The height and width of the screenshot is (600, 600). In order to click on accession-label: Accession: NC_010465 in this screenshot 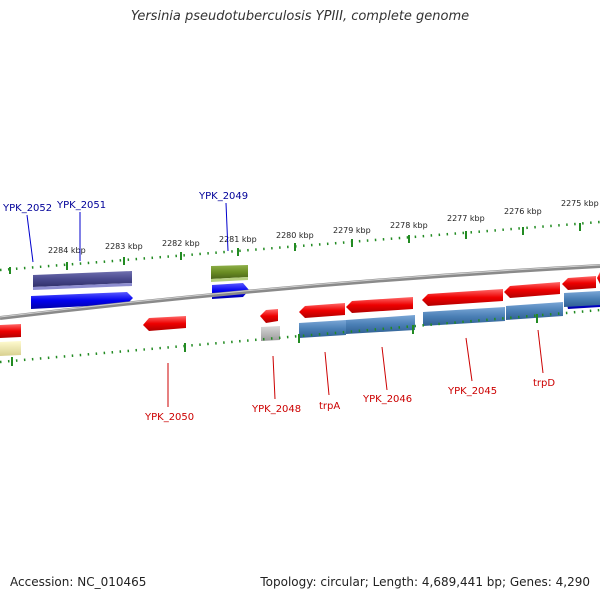, I will do `click(78, 582)`.